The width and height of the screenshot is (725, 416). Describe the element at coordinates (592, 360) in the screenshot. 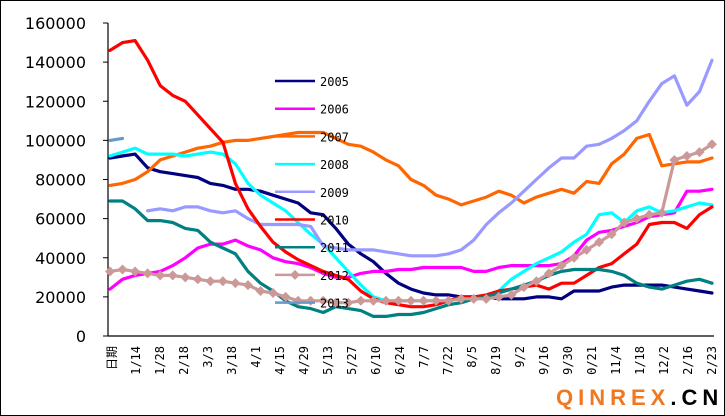

I see `x-tick-label: 0/21` at that location.